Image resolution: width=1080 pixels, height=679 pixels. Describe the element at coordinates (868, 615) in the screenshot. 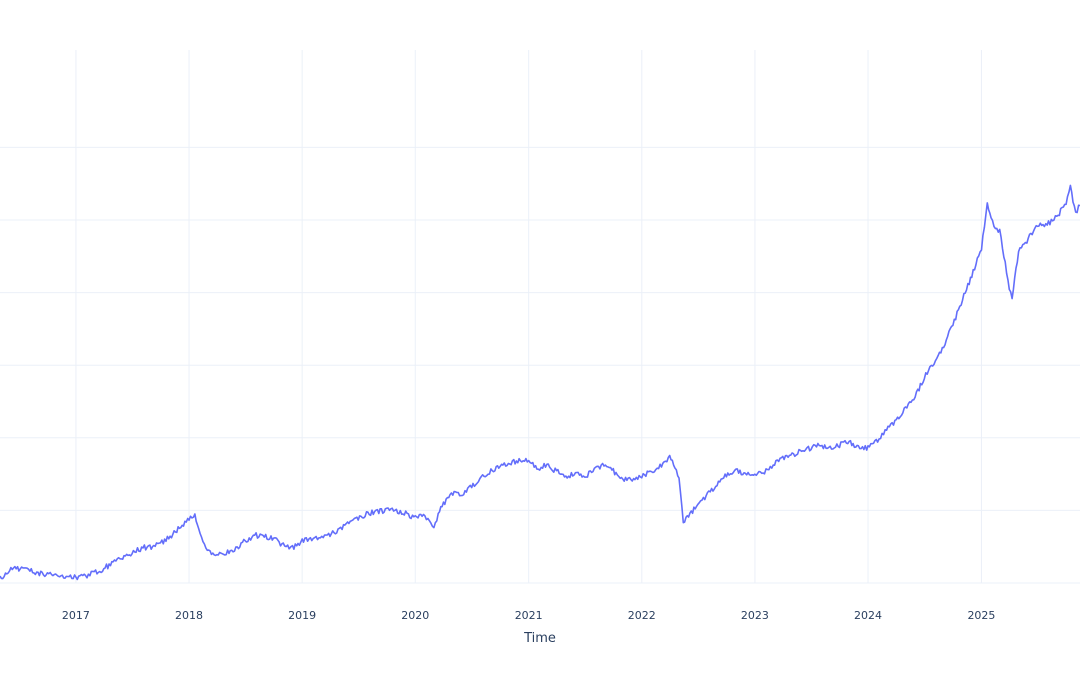

I see `x-tick-label: 2024` at that location.